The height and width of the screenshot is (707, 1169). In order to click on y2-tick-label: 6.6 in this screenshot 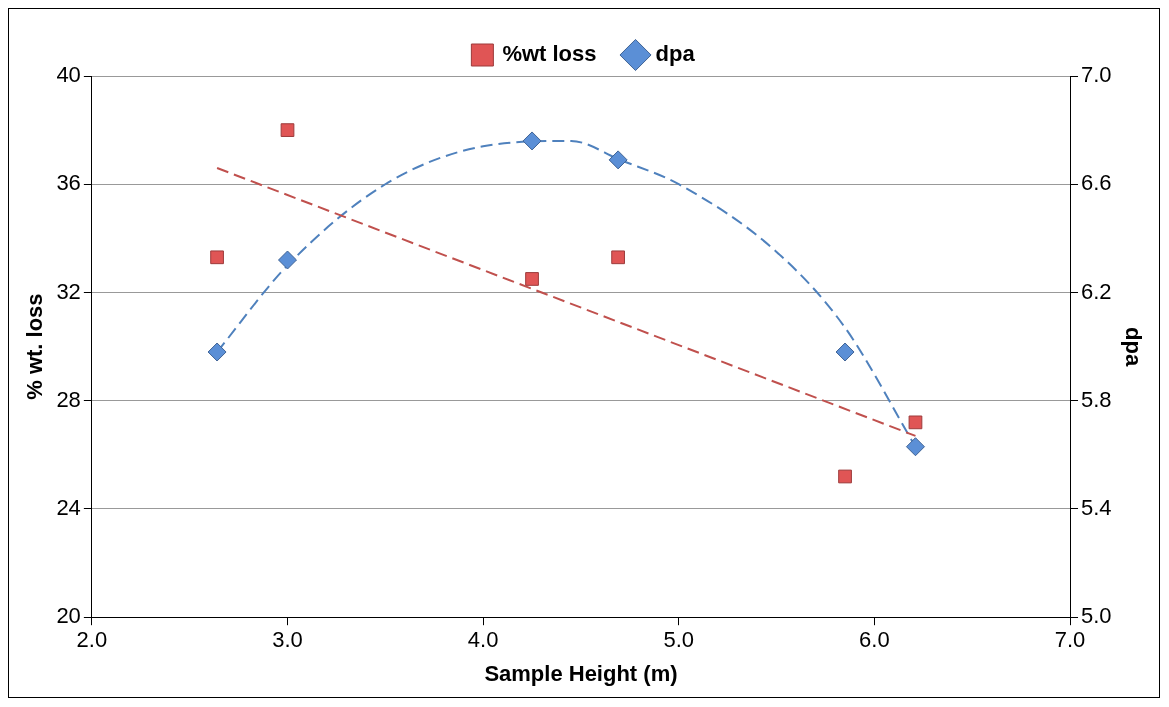, I will do `click(1096, 183)`.